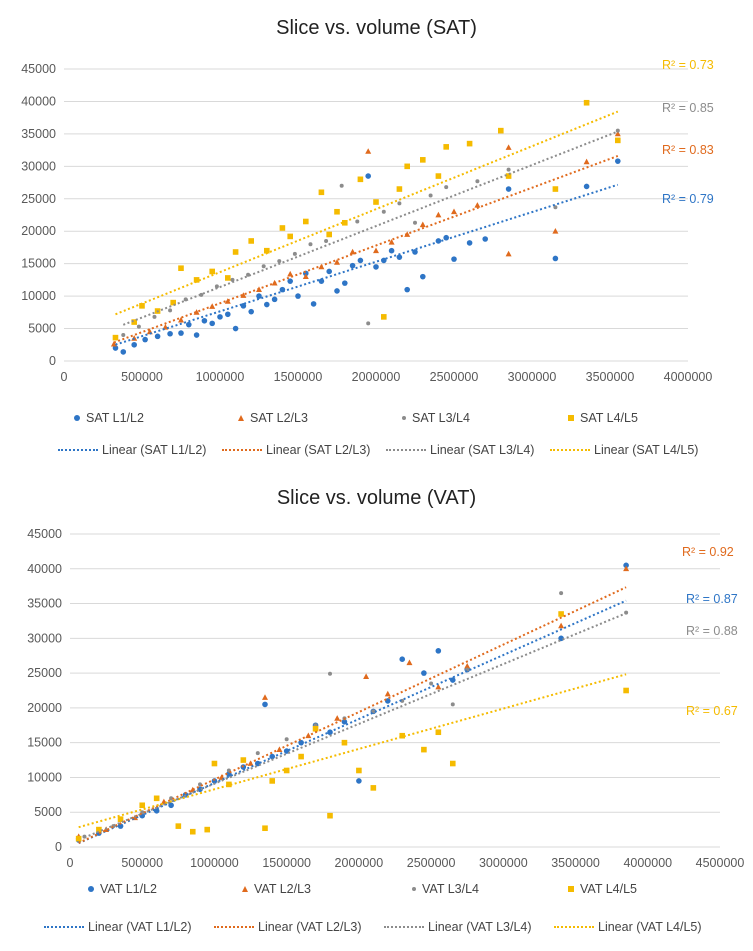 This screenshot has width=753, height=951. Describe the element at coordinates (38, 296) in the screenshot. I see `y-tick-label: 10000` at that location.